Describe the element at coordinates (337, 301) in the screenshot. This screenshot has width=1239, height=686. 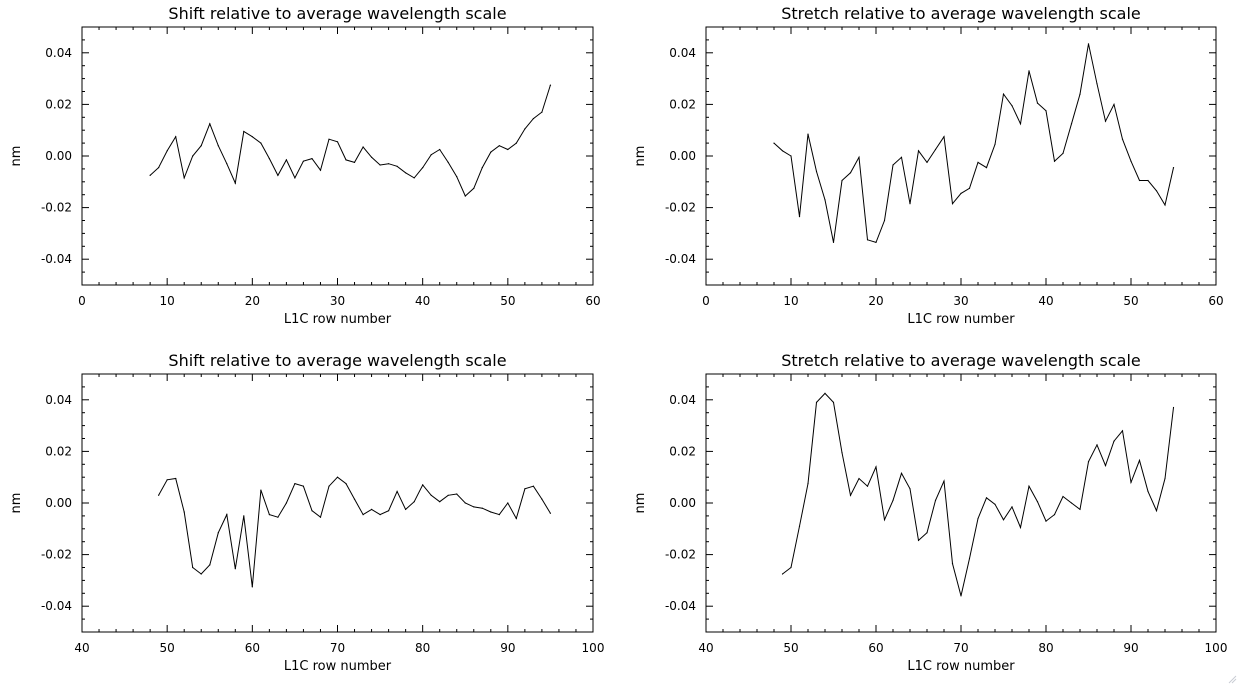
I see `x-tick-label: 30` at that location.